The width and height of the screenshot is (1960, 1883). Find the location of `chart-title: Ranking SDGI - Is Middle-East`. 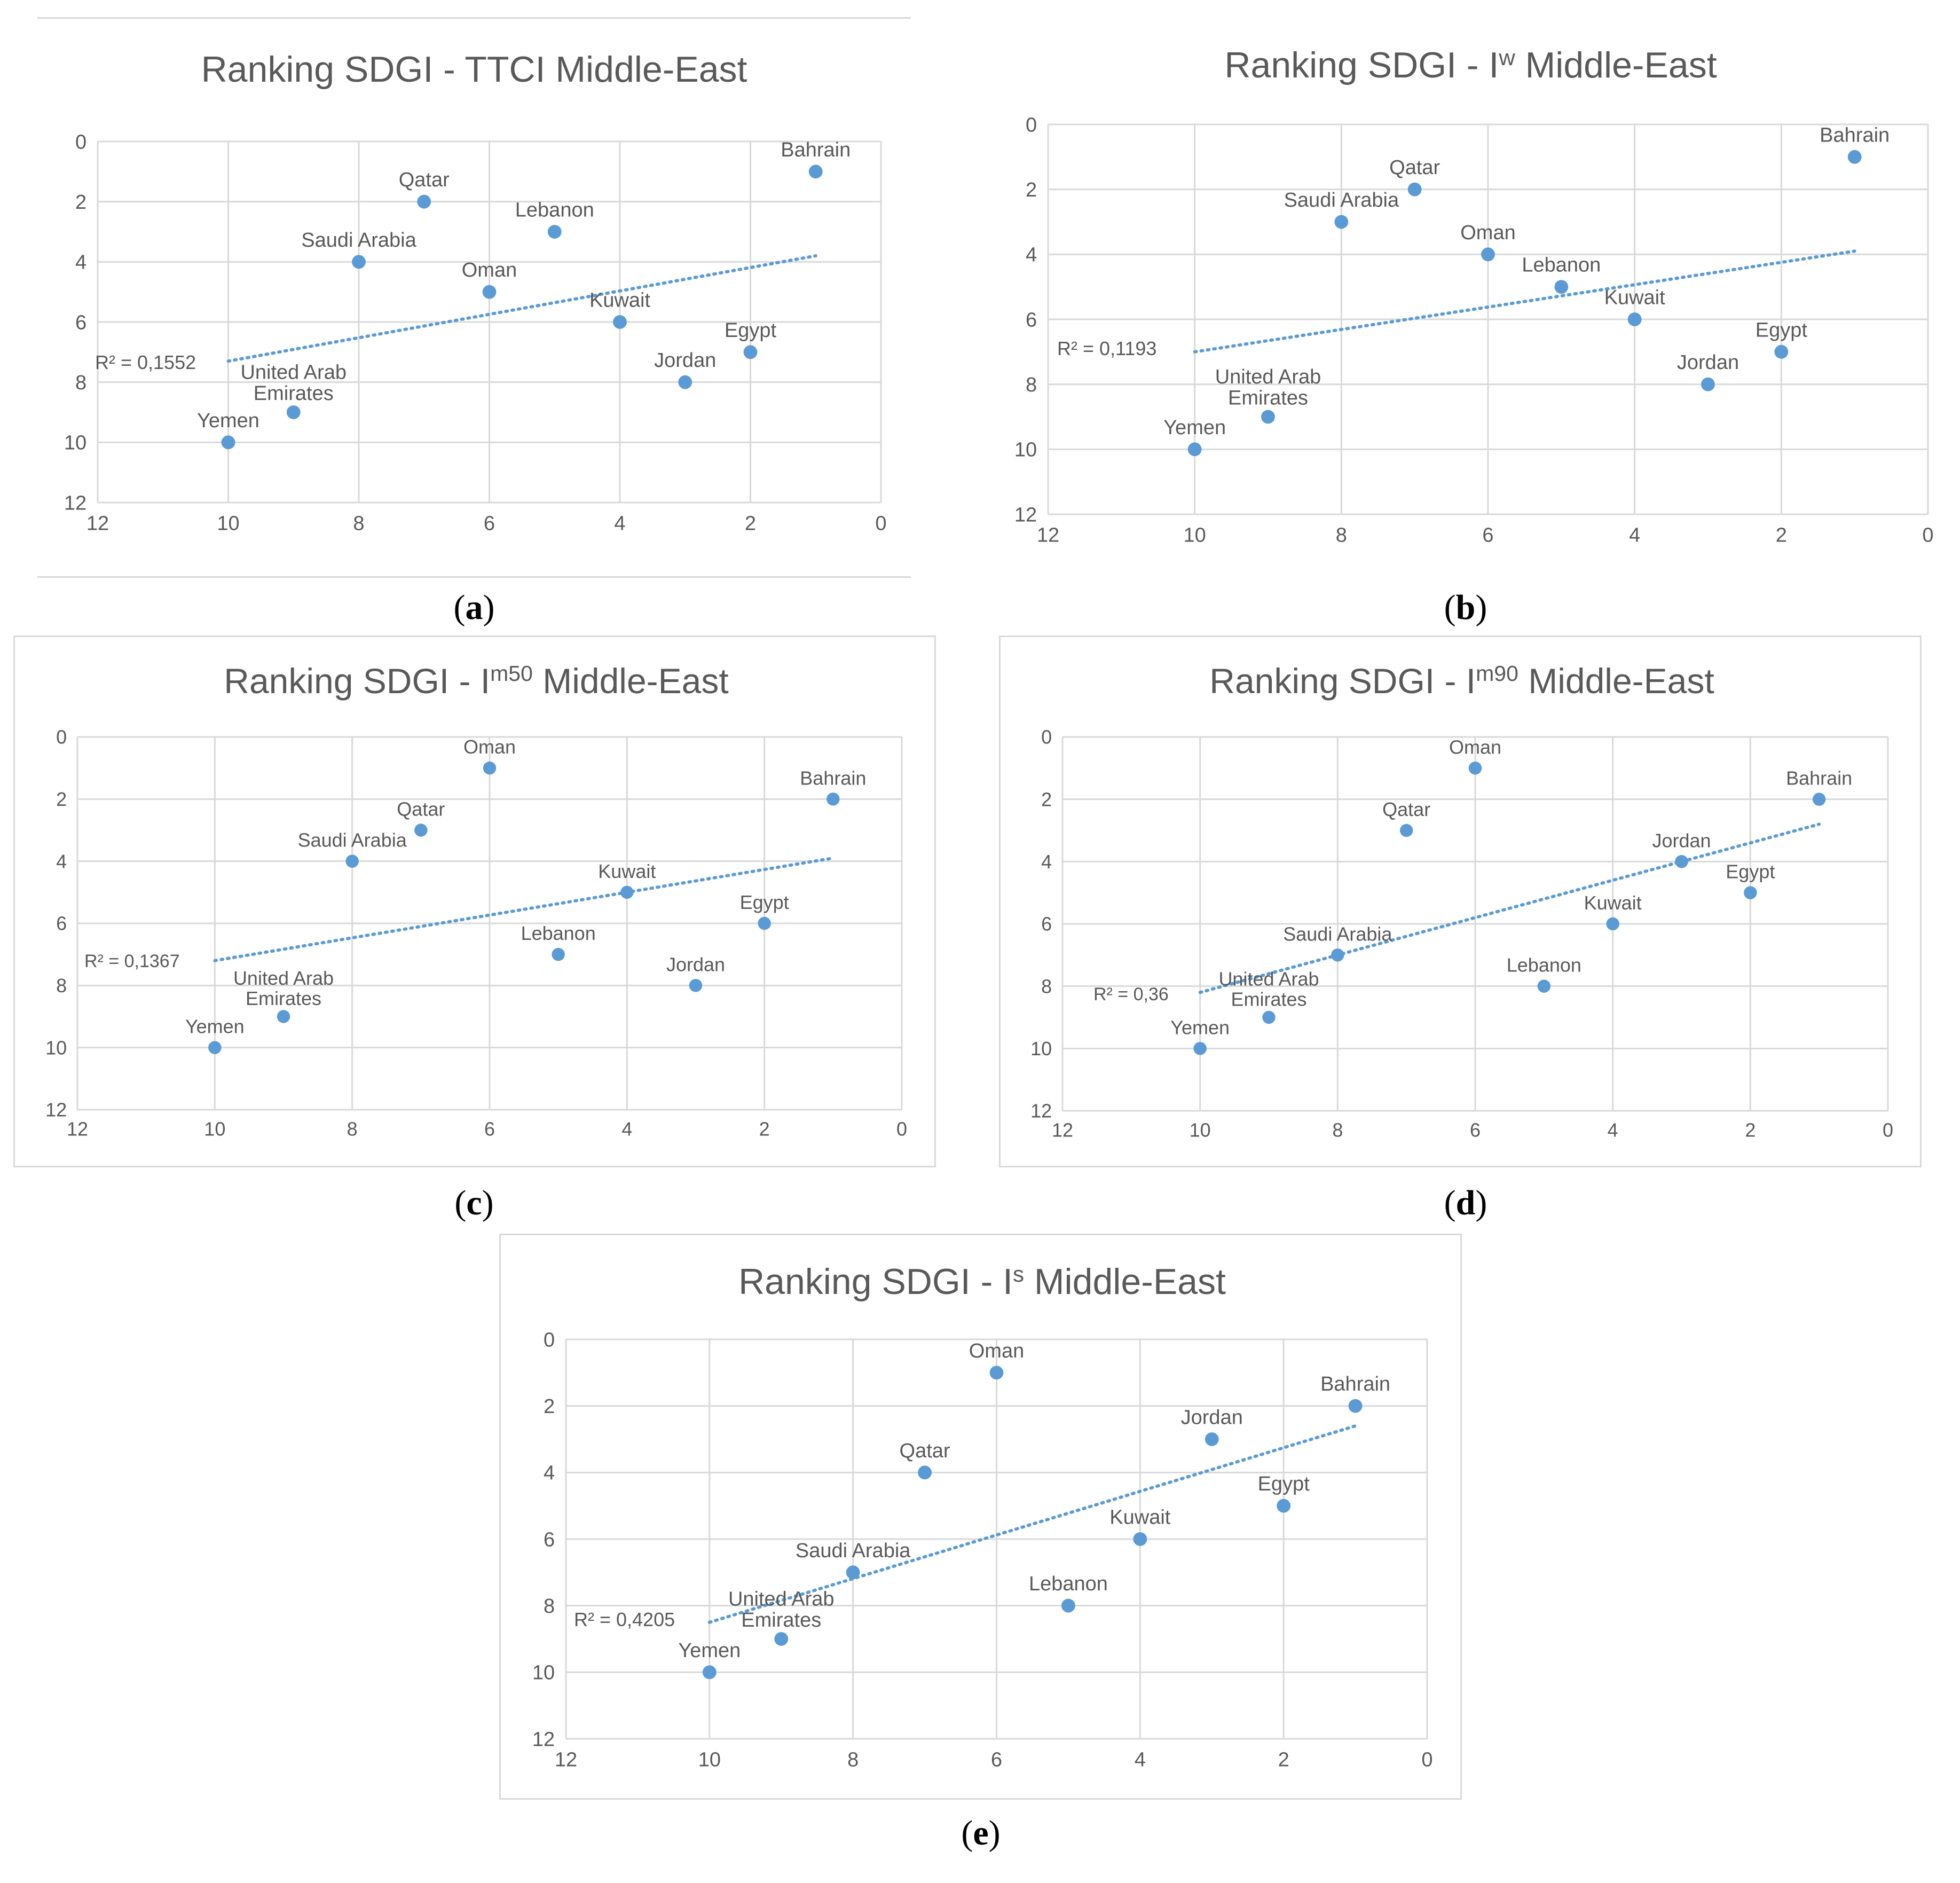

chart-title: Ranking SDGI - Is Middle-East is located at coordinates (982, 1282).